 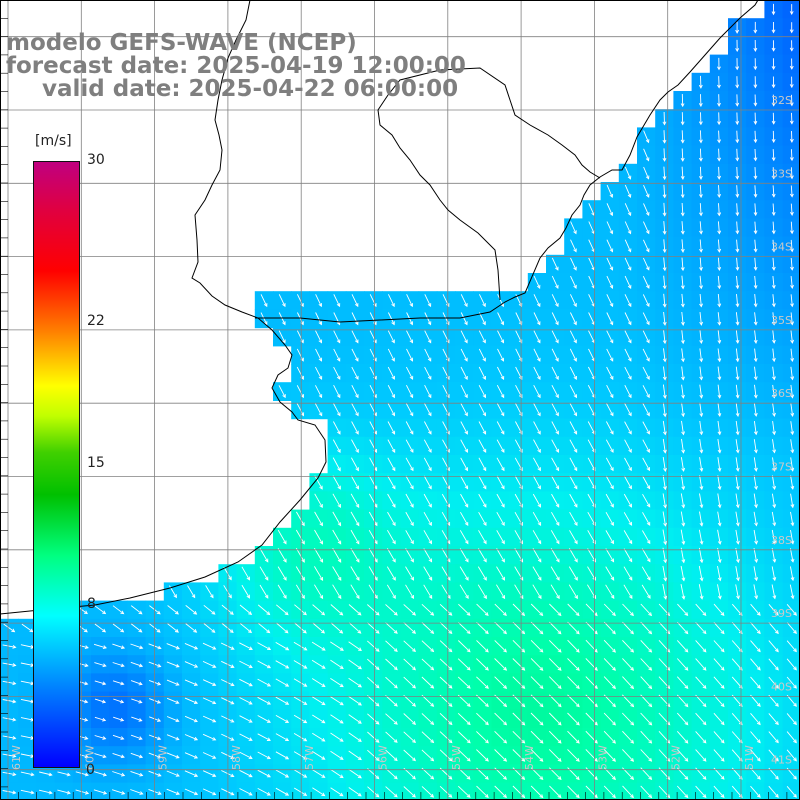 What do you see at coordinates (602, 757) in the screenshot?
I see `longitude-label: 53W` at bounding box center [602, 757].